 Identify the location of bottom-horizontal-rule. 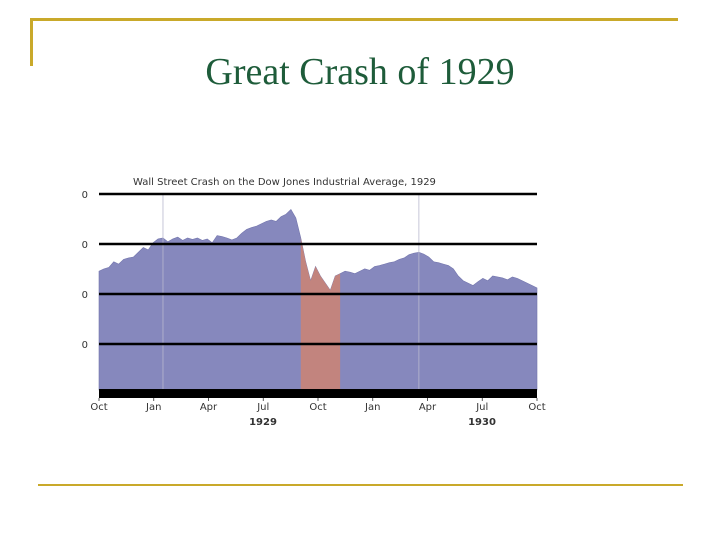
(360, 485).